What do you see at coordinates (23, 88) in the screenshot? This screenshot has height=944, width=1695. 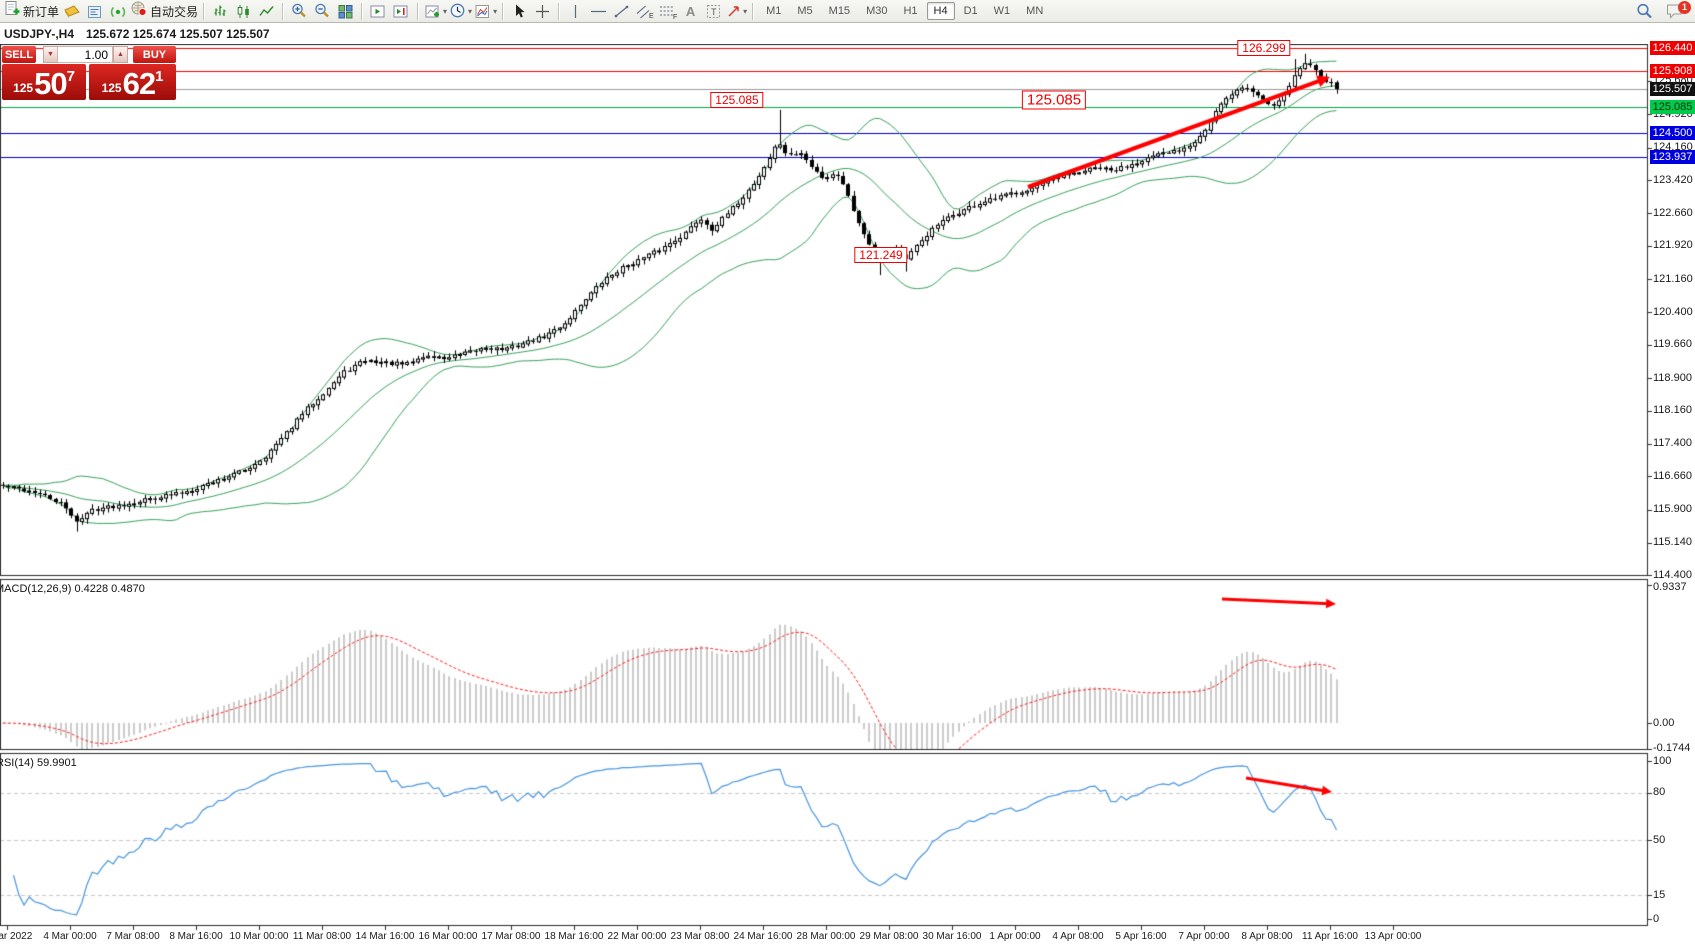 I see `sell-price-prefix: 125` at bounding box center [23, 88].